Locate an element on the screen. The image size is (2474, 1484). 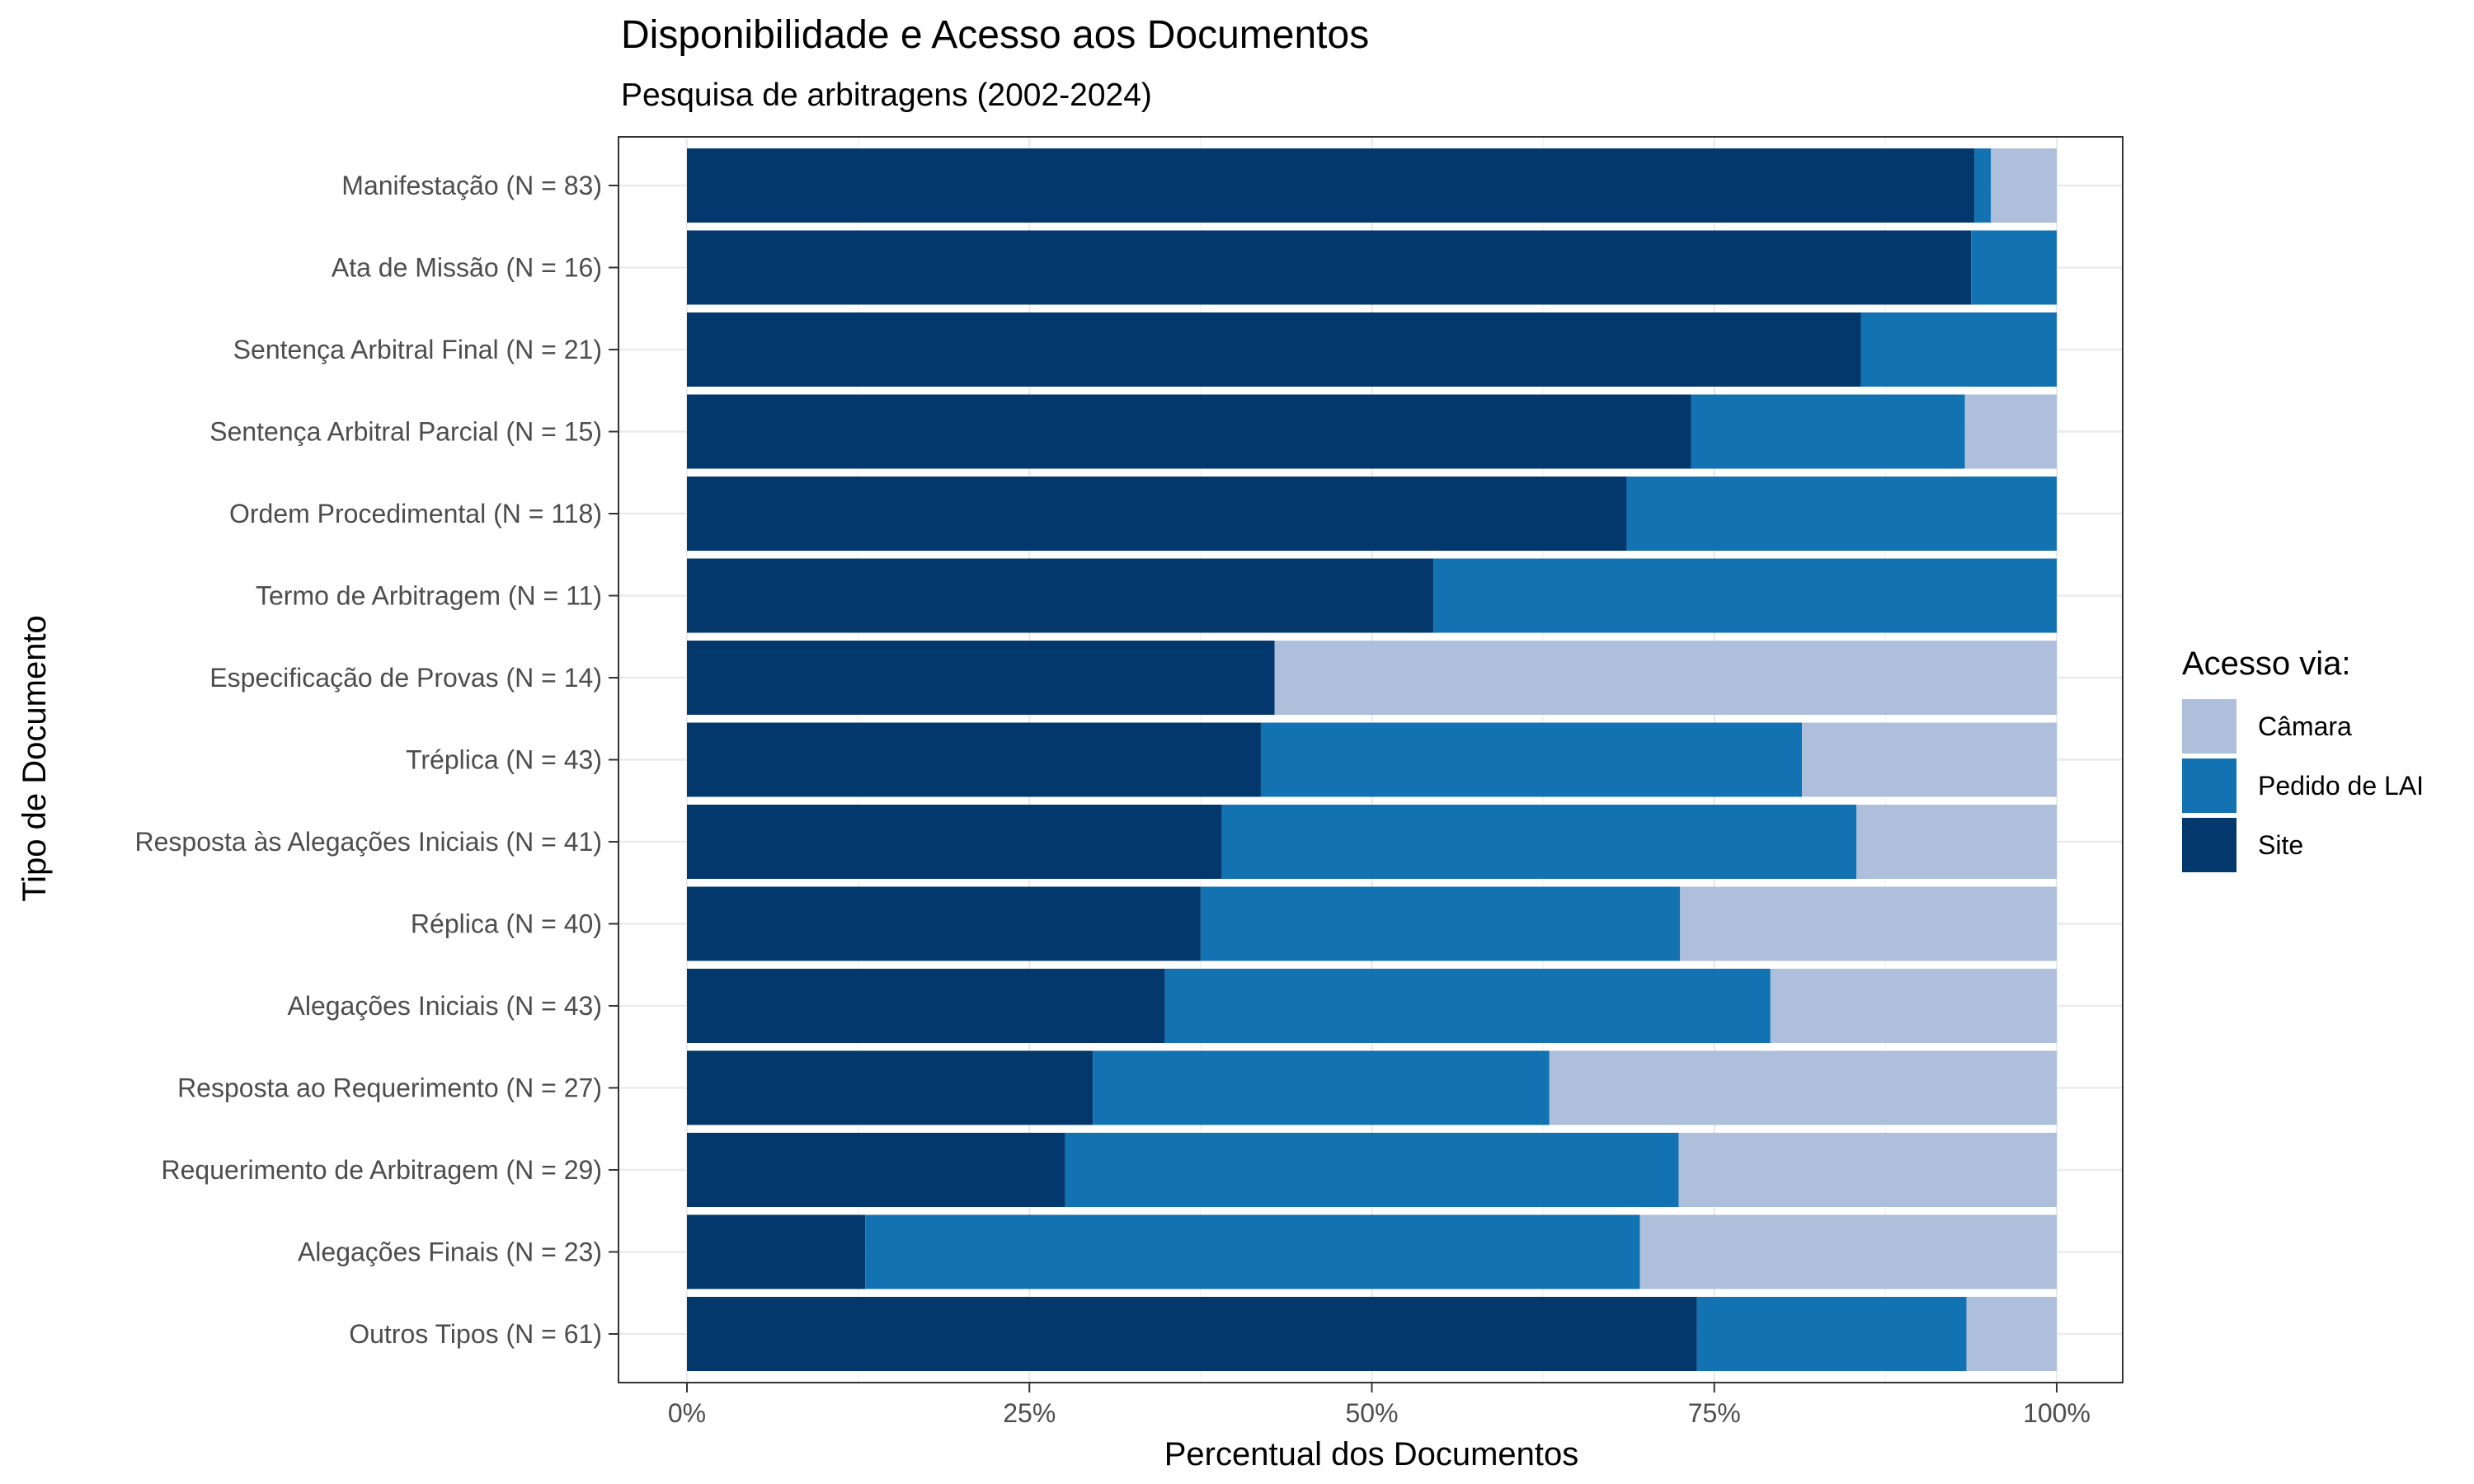
y-tick-label: Outros Tipos (N = 61) is located at coordinates (475, 1334).